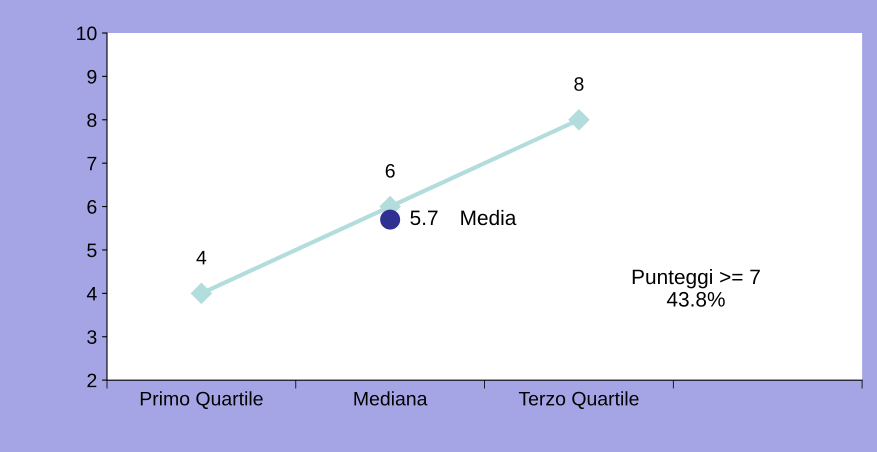 The image size is (877, 452). I want to click on y-tick-label: 5, so click(91, 251).